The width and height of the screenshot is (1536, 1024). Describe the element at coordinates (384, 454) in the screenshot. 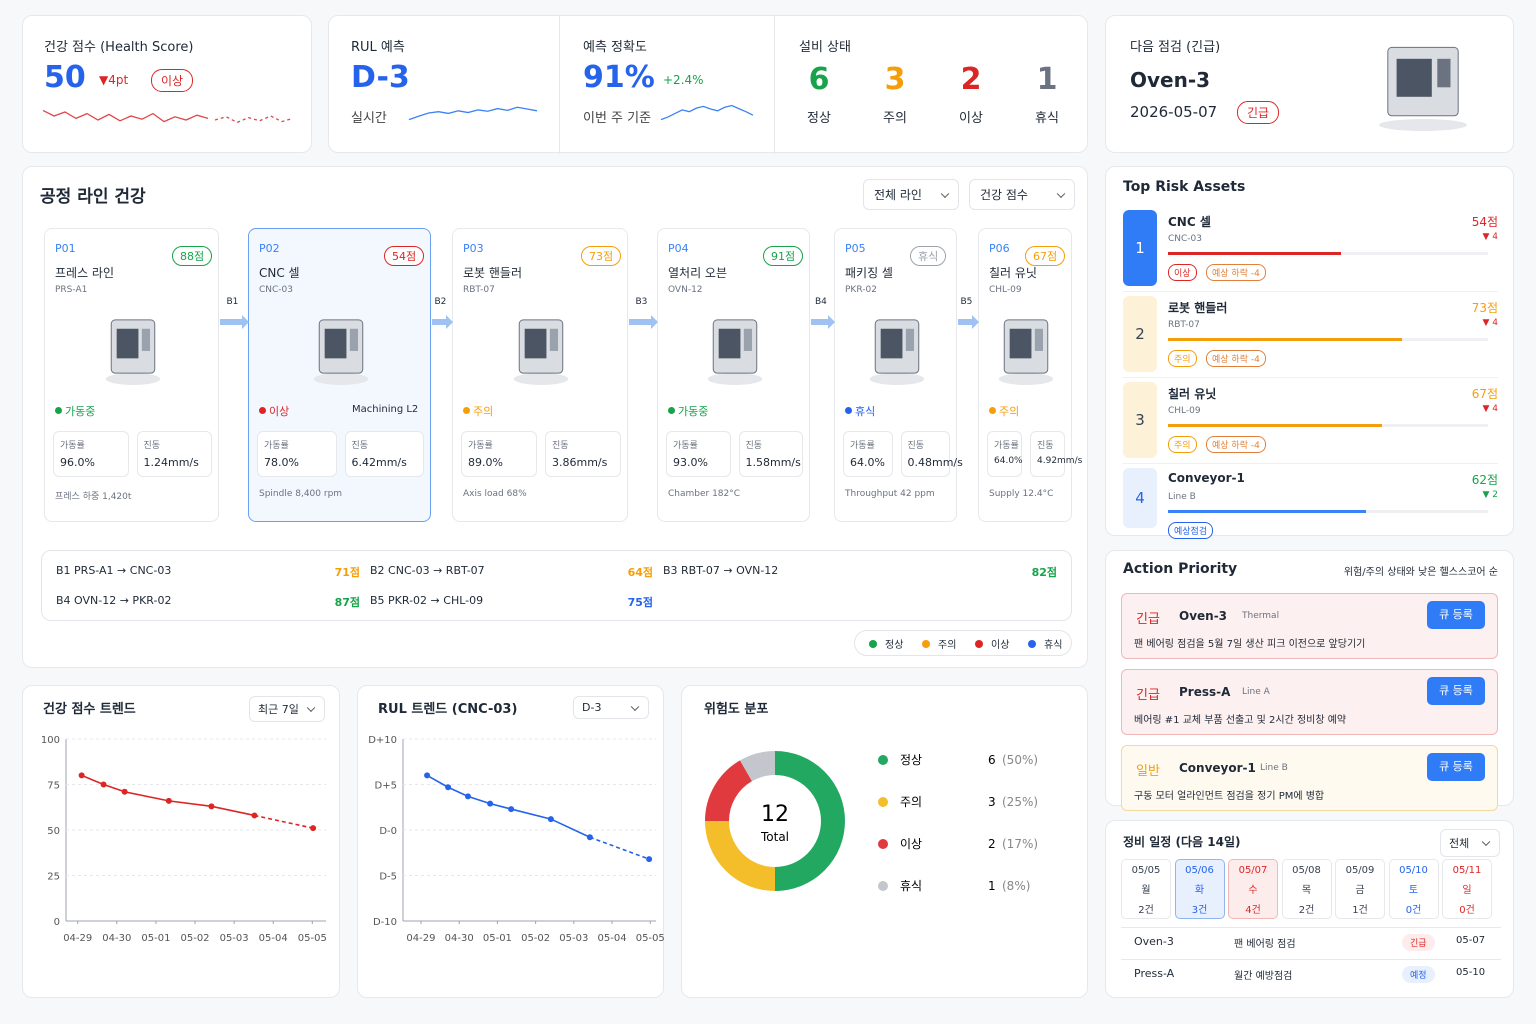

I see `metric-box: 진동 6.42mm/s` at that location.